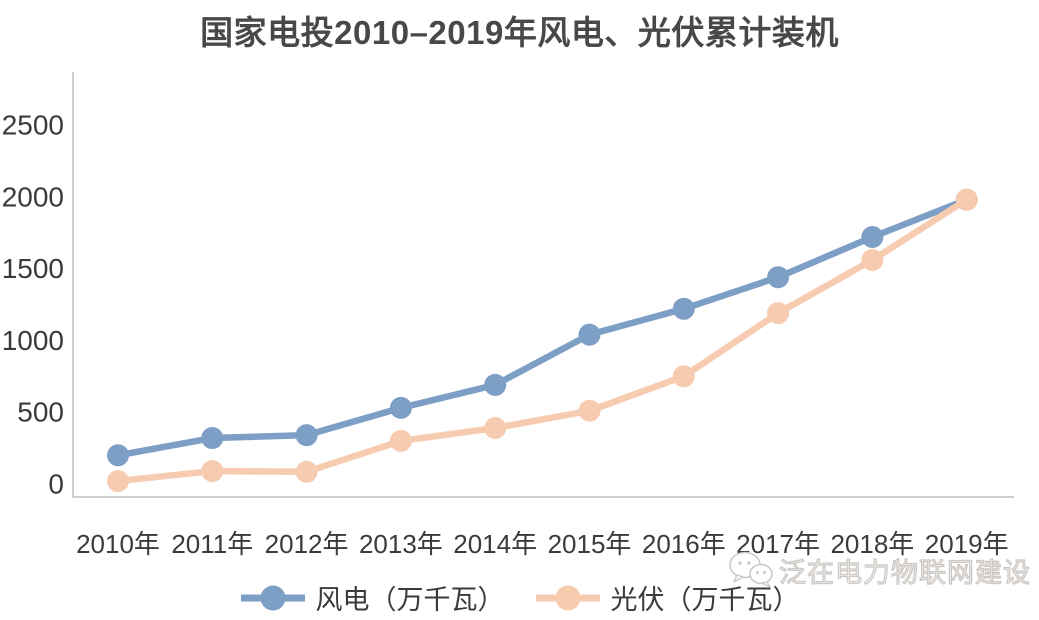 This screenshot has width=1039, height=620. What do you see at coordinates (33, 268) in the screenshot?
I see `y-tick-label: 1500` at bounding box center [33, 268].